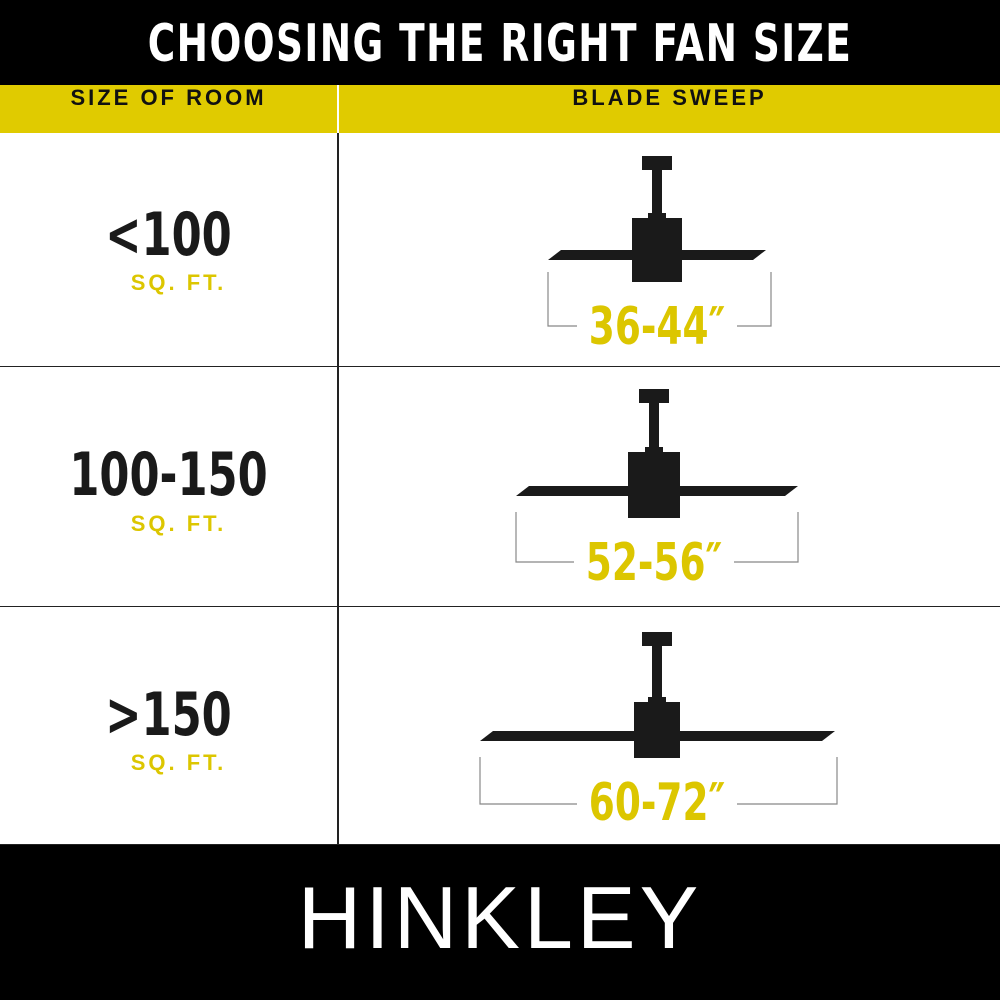 This screenshot has width=1000, height=1000. I want to click on ceiling-fan-icon: 36-44″, so click(659, 256).